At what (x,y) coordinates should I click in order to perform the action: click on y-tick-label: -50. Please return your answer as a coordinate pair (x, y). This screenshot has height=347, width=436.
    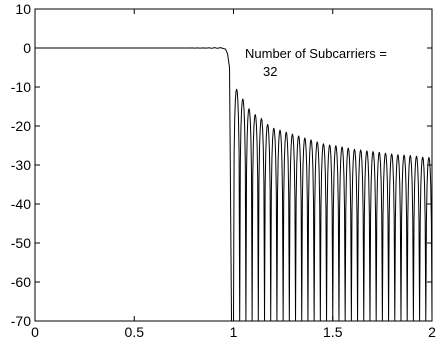
    Looking at the image, I should click on (21, 243).